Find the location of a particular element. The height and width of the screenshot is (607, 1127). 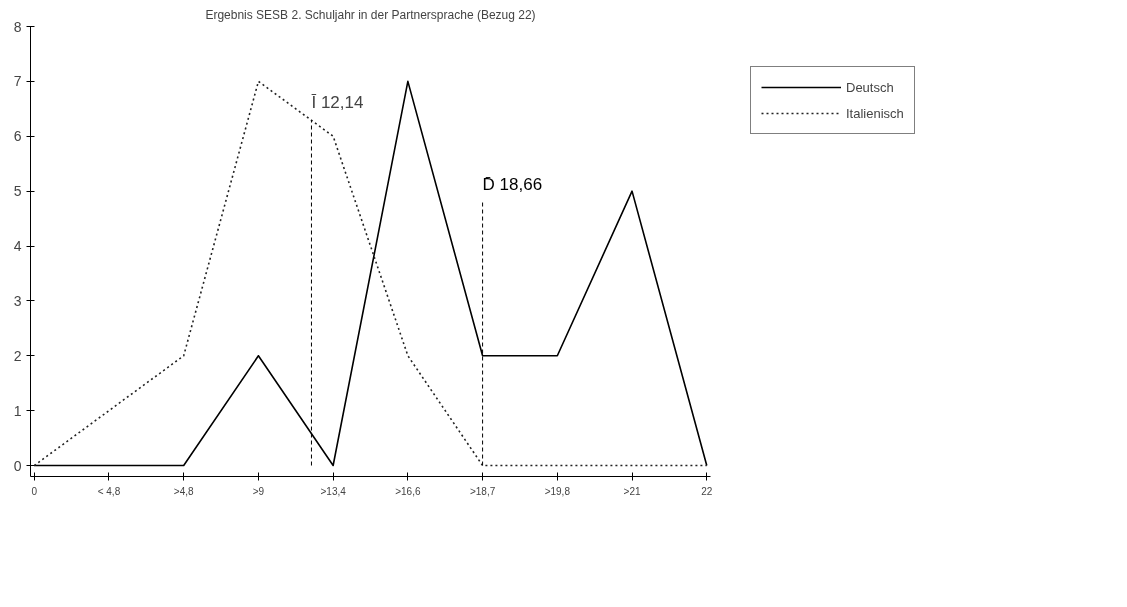

x-tick-label: 0 is located at coordinates (34, 491).